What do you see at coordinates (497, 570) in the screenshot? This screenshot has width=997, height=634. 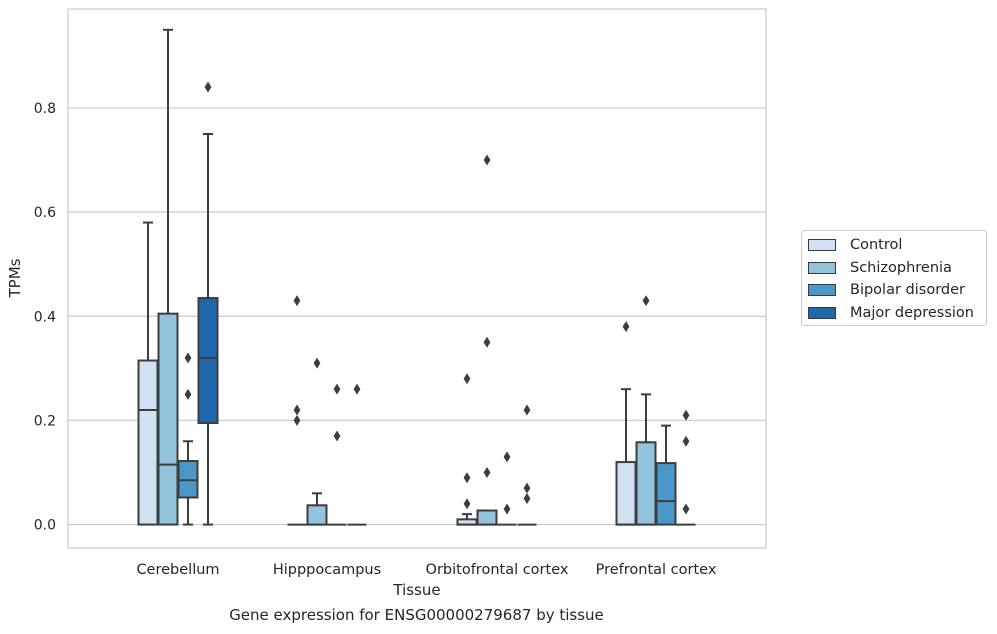 I see `x-tick-label: Orbitofrontal cortex` at bounding box center [497, 570].